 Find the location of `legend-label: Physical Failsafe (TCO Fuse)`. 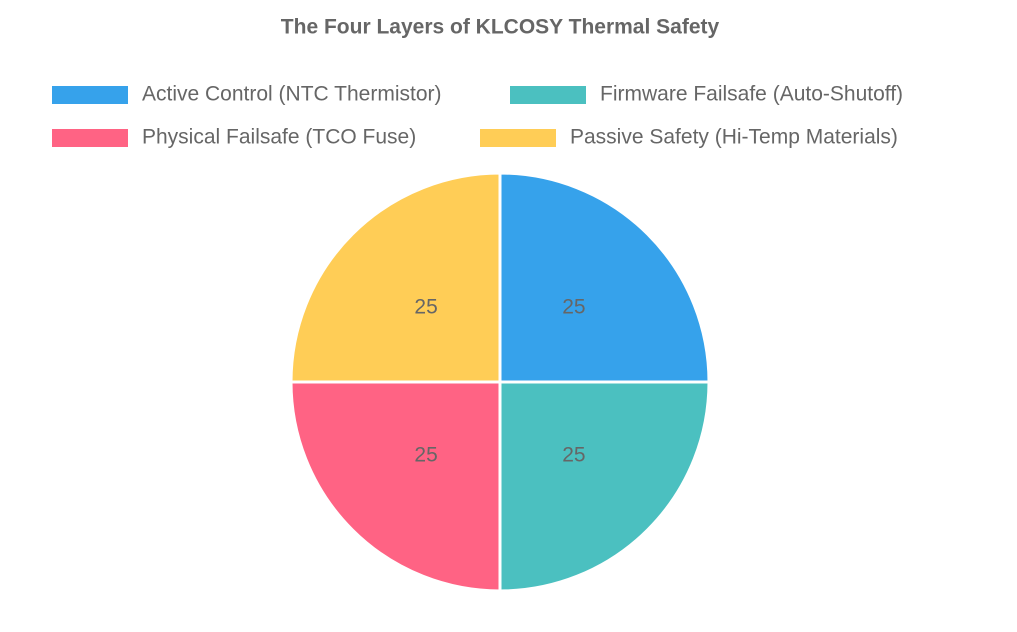

legend-label: Physical Failsafe (TCO Fuse) is located at coordinates (279, 137).